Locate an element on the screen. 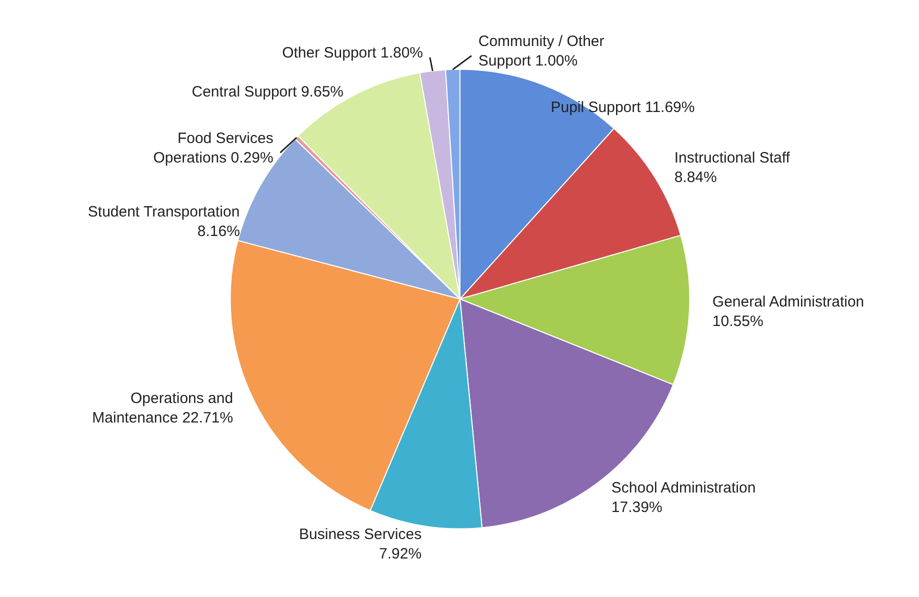 This screenshot has width=919, height=597. slice-label: Food Services Operations 0.29% is located at coordinates (213, 148).